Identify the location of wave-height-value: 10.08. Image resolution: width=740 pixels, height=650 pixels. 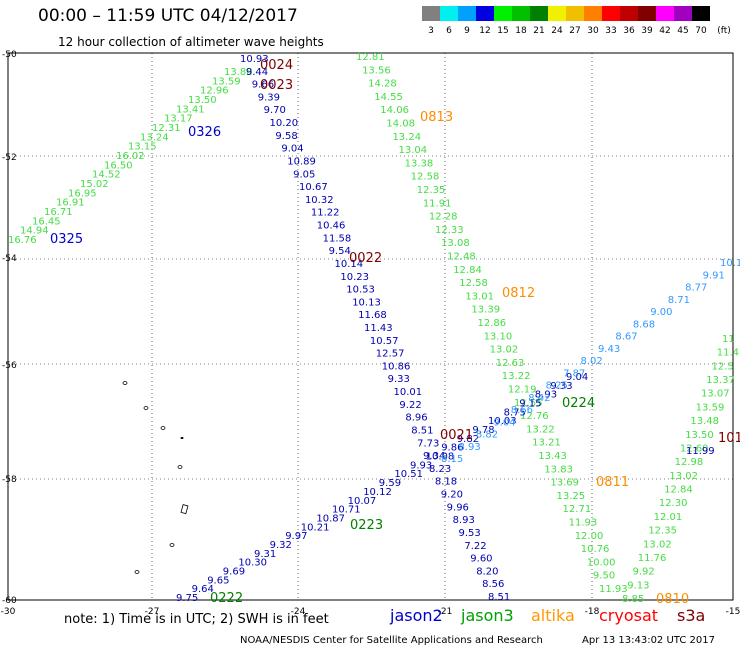
(440, 457).